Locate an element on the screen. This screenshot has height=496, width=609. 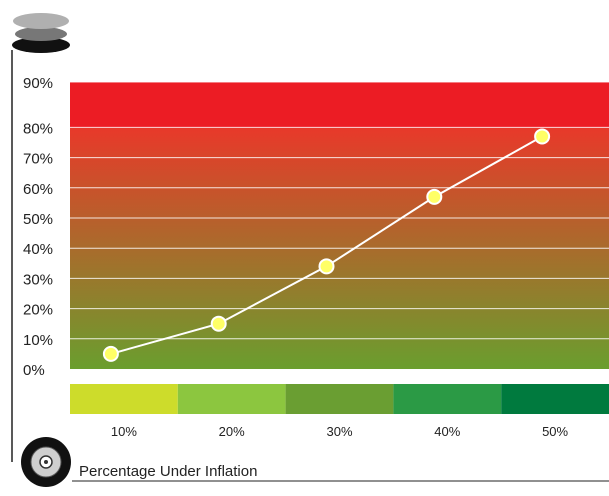
x-axis-title: Percentage Under Inflation is located at coordinates (168, 471).